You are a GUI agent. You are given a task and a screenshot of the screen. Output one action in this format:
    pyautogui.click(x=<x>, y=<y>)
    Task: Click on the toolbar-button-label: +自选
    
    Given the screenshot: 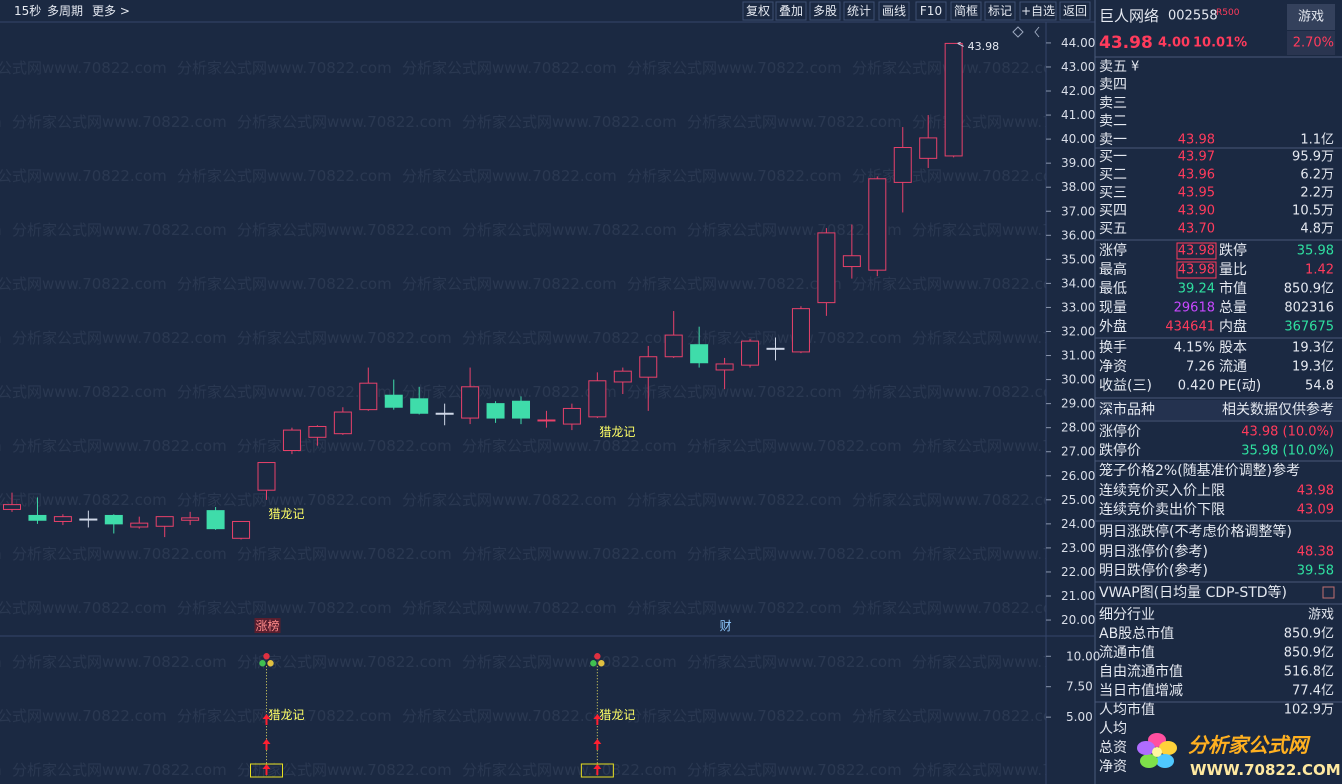 What is the action you would take?
    pyautogui.click(x=1038, y=11)
    